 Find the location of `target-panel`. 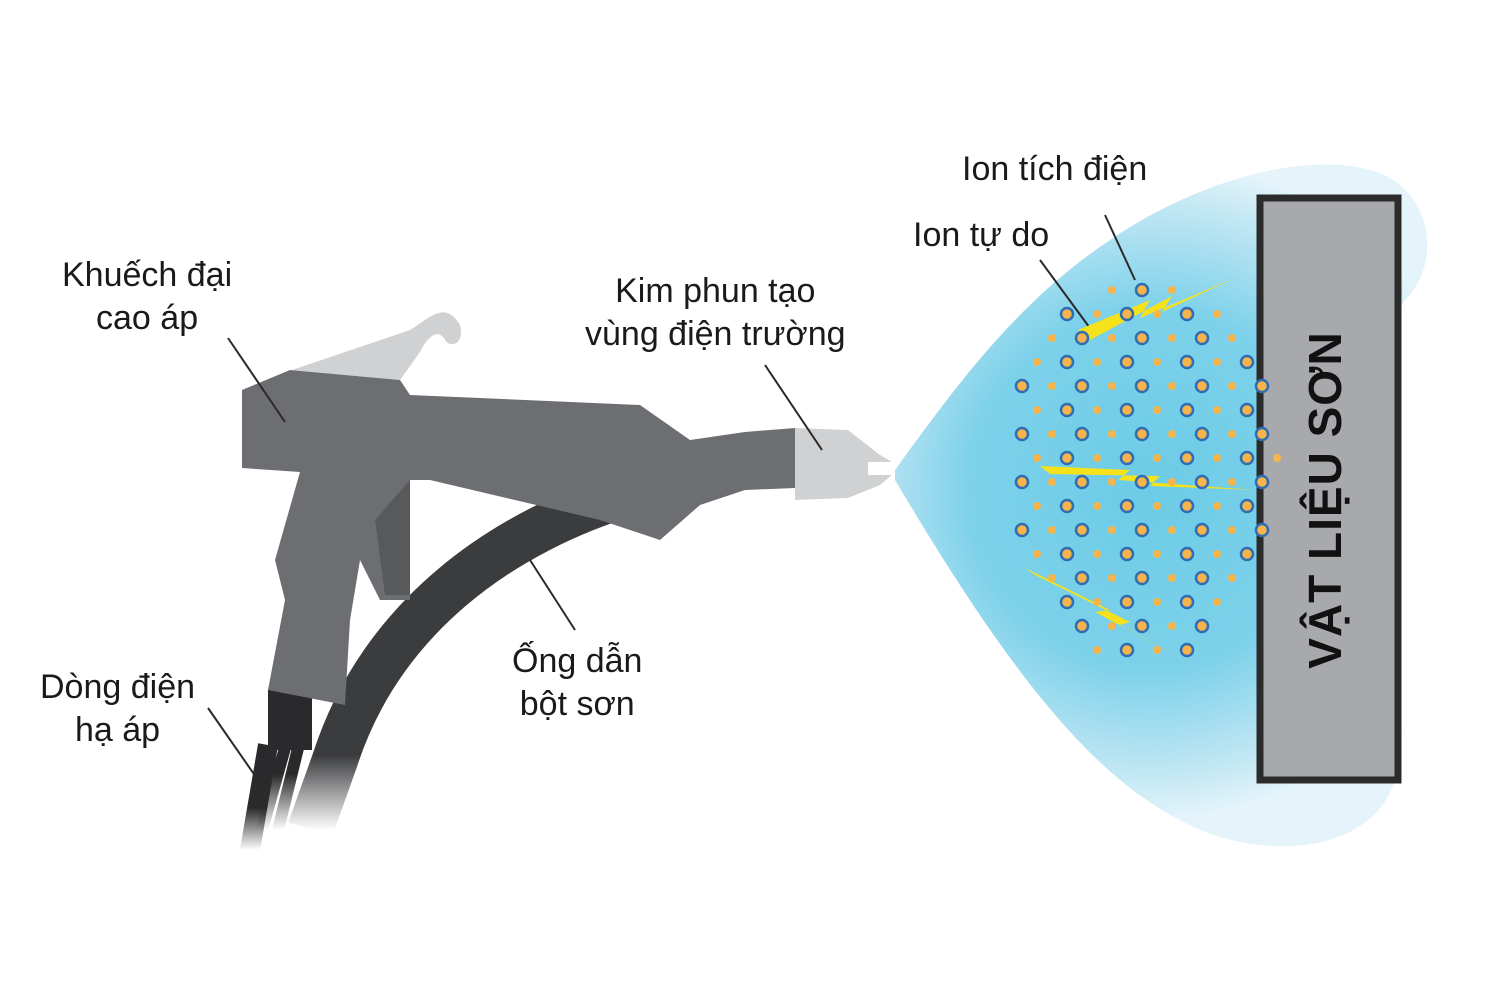

target-panel is located at coordinates (1329, 489).